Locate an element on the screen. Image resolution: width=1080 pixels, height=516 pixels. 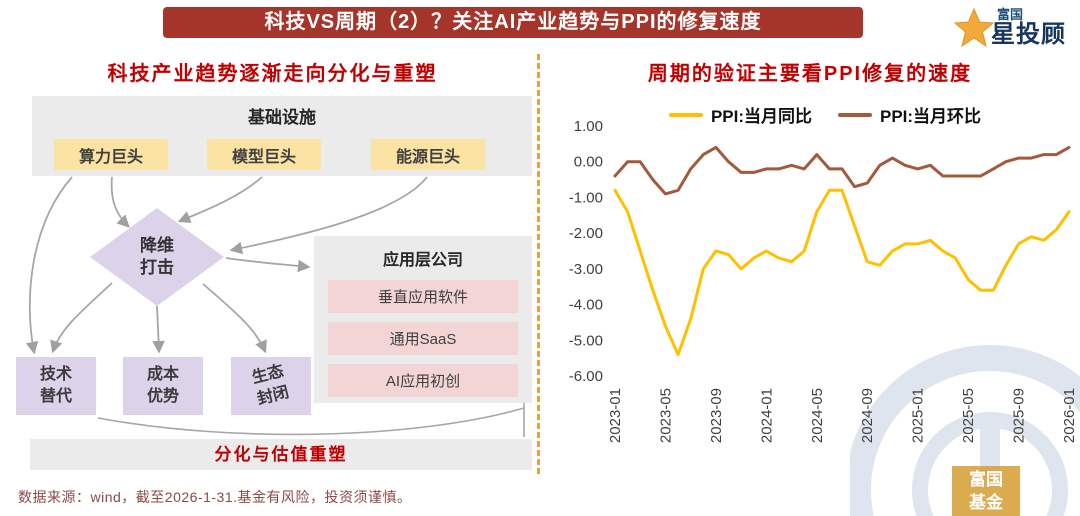
outcome-label: 生态封闭 is located at coordinates (271, 386).